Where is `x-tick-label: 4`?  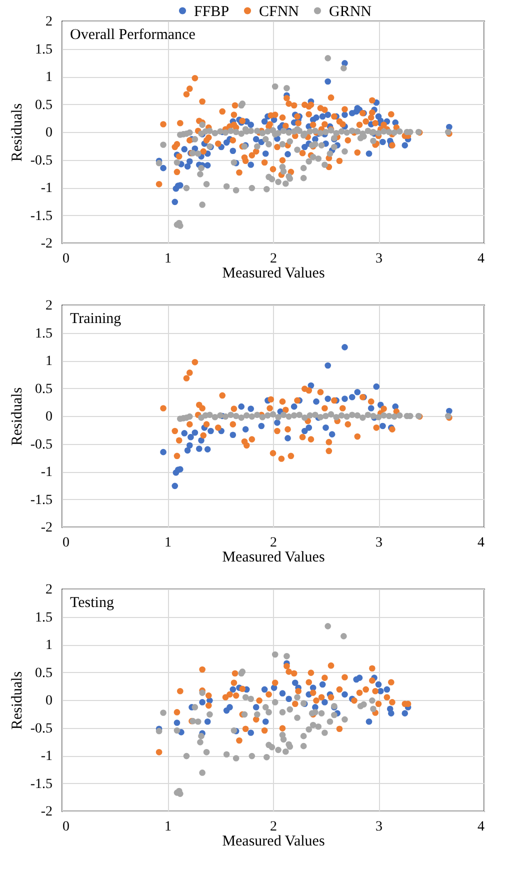 x-tick-label: 4 is located at coordinates (481, 259).